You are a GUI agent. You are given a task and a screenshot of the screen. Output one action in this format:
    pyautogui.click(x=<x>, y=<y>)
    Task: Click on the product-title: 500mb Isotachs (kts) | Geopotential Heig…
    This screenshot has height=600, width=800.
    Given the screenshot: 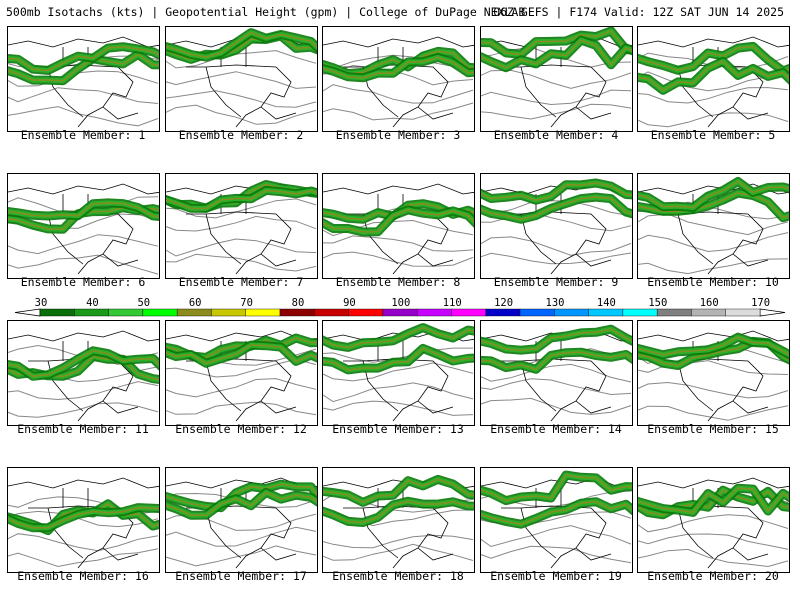 What is the action you would take?
    pyautogui.click(x=266, y=12)
    